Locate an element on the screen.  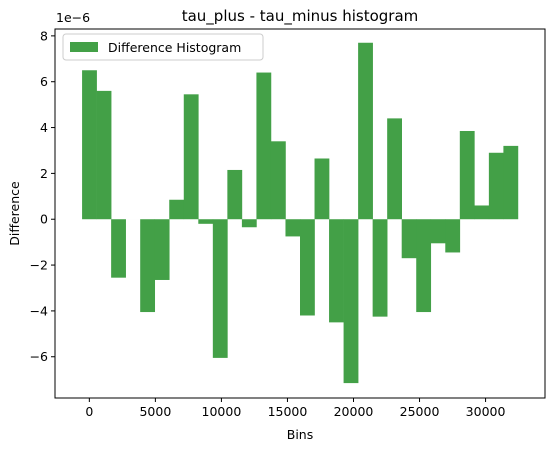
x-axis: 0 5000 10000 15000 20000 25000 30000 is located at coordinates (295, 408).